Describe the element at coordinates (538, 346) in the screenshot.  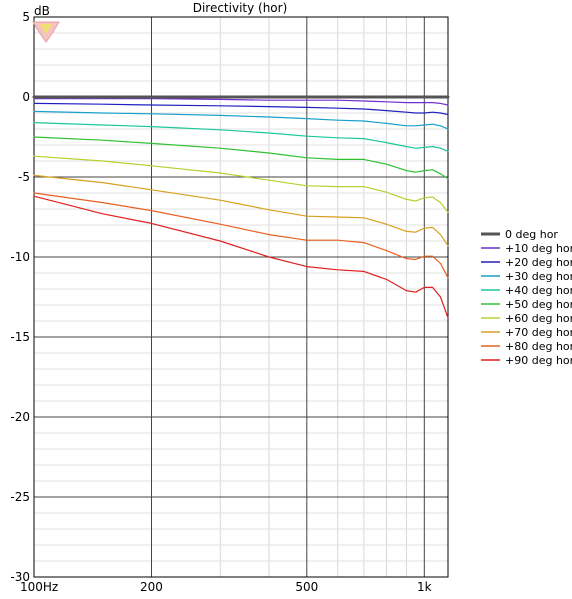
I see `legend-label: +80 deg hor` at that location.